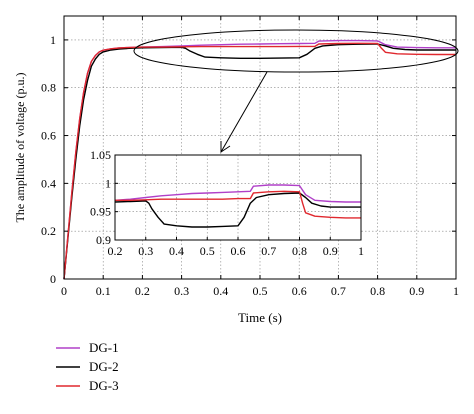  What do you see at coordinates (330, 251) in the screenshot?
I see `inset-x-tick-label: 0.9` at bounding box center [330, 251].